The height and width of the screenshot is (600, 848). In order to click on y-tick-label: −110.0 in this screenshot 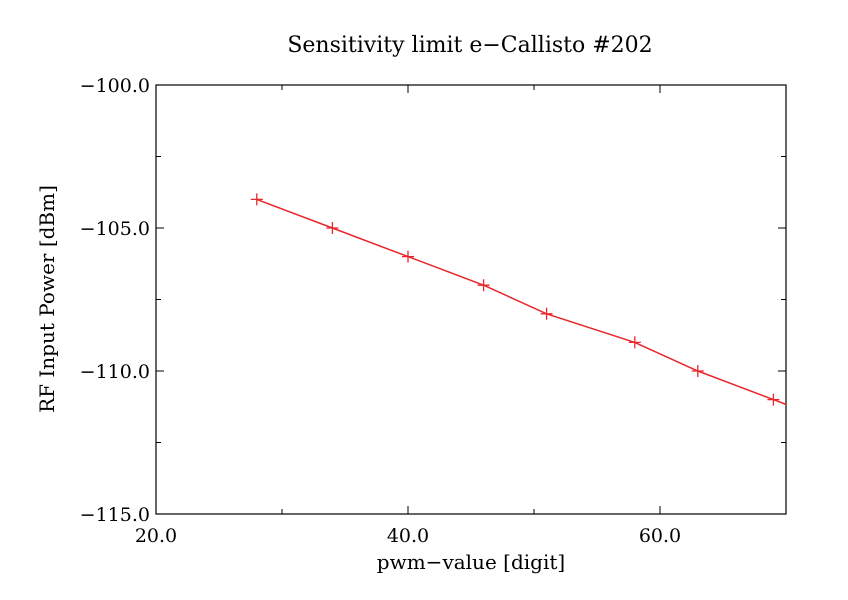, I will do `click(115, 372)`.